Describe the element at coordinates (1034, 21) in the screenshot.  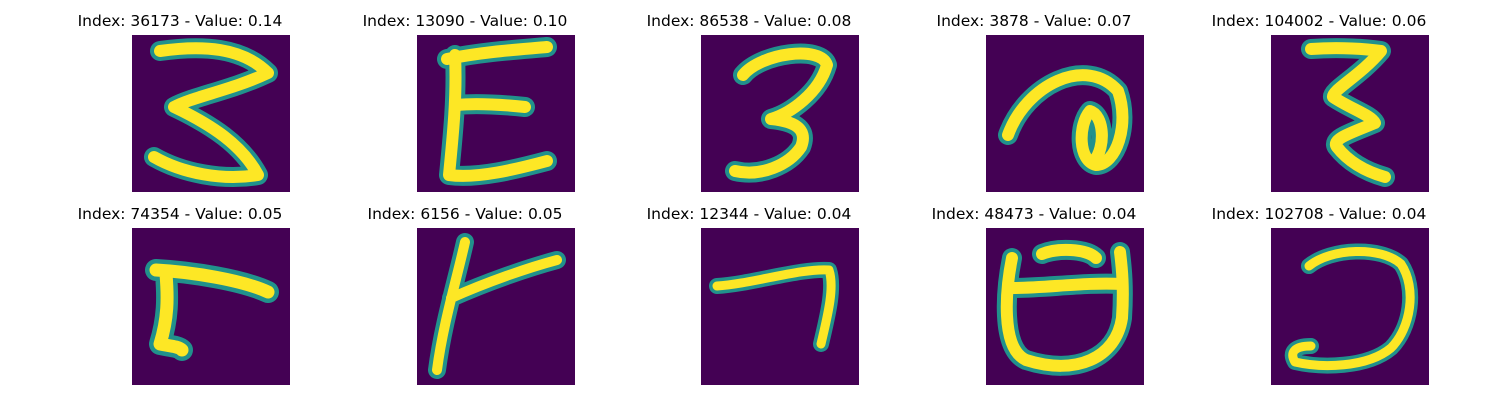
I see `panel-title: Index: 3878 - Value: 0.07` at that location.